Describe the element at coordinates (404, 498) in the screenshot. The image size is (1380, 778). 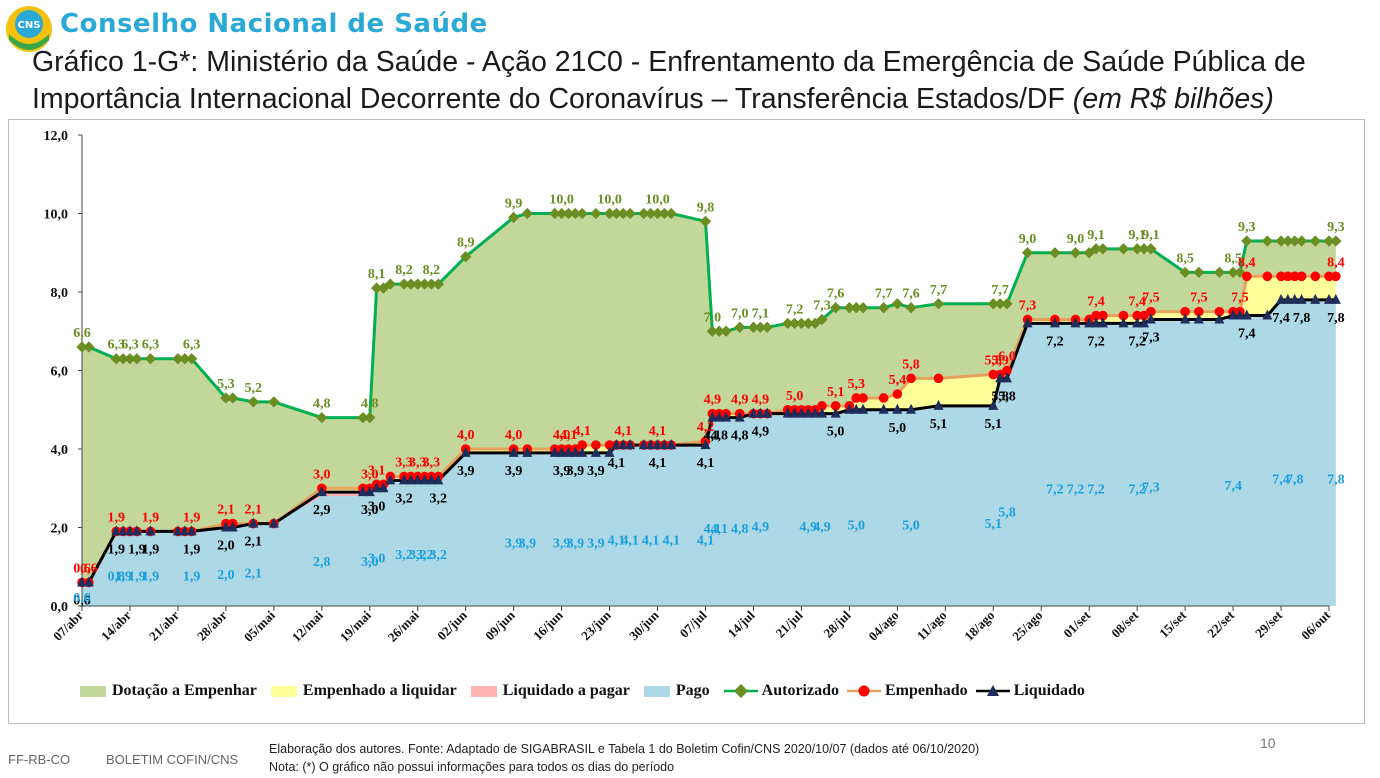
I see `data-label-liquidado: 3,2` at that location.